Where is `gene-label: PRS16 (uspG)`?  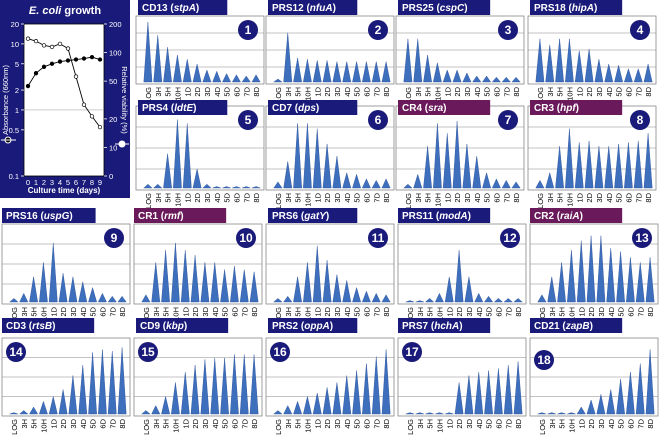 gene-label: PRS16 (uspG) is located at coordinates (39, 216).